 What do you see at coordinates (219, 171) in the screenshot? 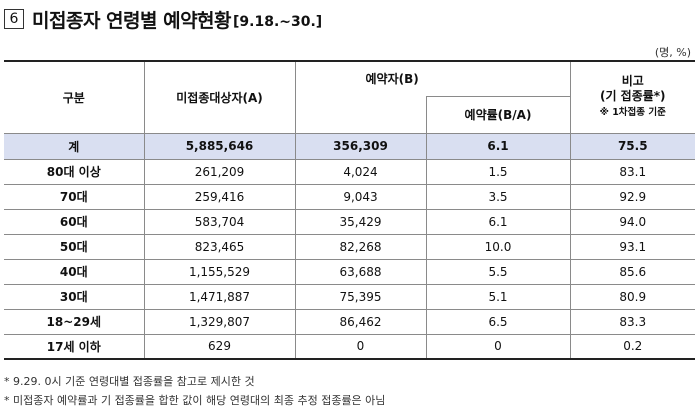
I see `cell-unvaccinated: 261,209` at bounding box center [219, 171].